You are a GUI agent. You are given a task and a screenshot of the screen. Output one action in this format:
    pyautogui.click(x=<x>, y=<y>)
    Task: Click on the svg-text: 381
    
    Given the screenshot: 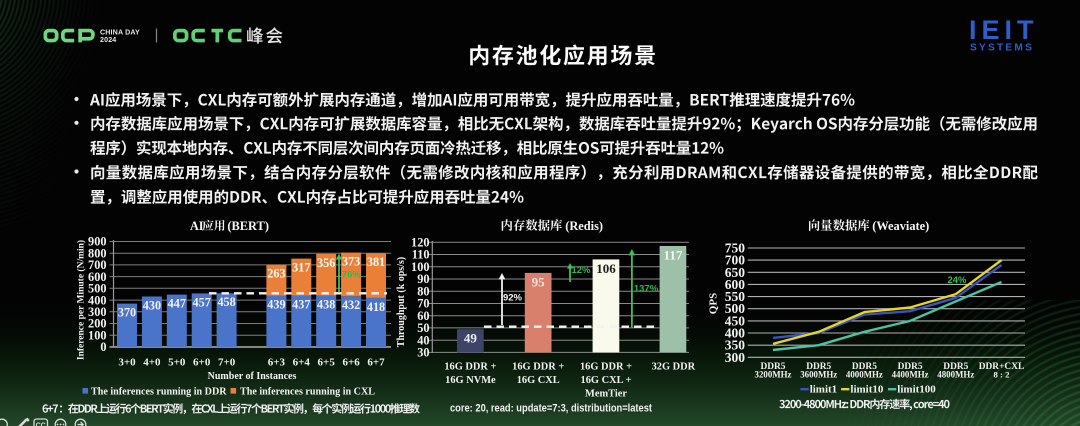 What is the action you would take?
    pyautogui.click(x=376, y=262)
    